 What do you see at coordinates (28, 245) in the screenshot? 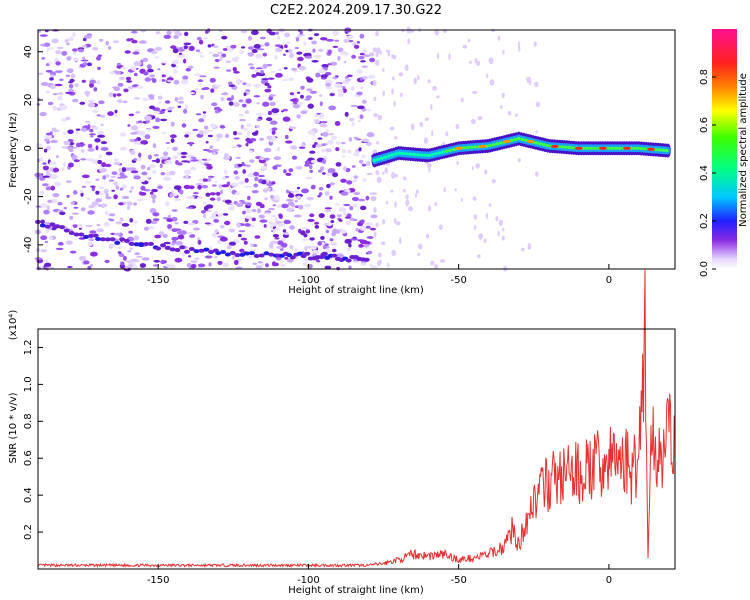
I see `y-tick-label: -40` at bounding box center [28, 245].